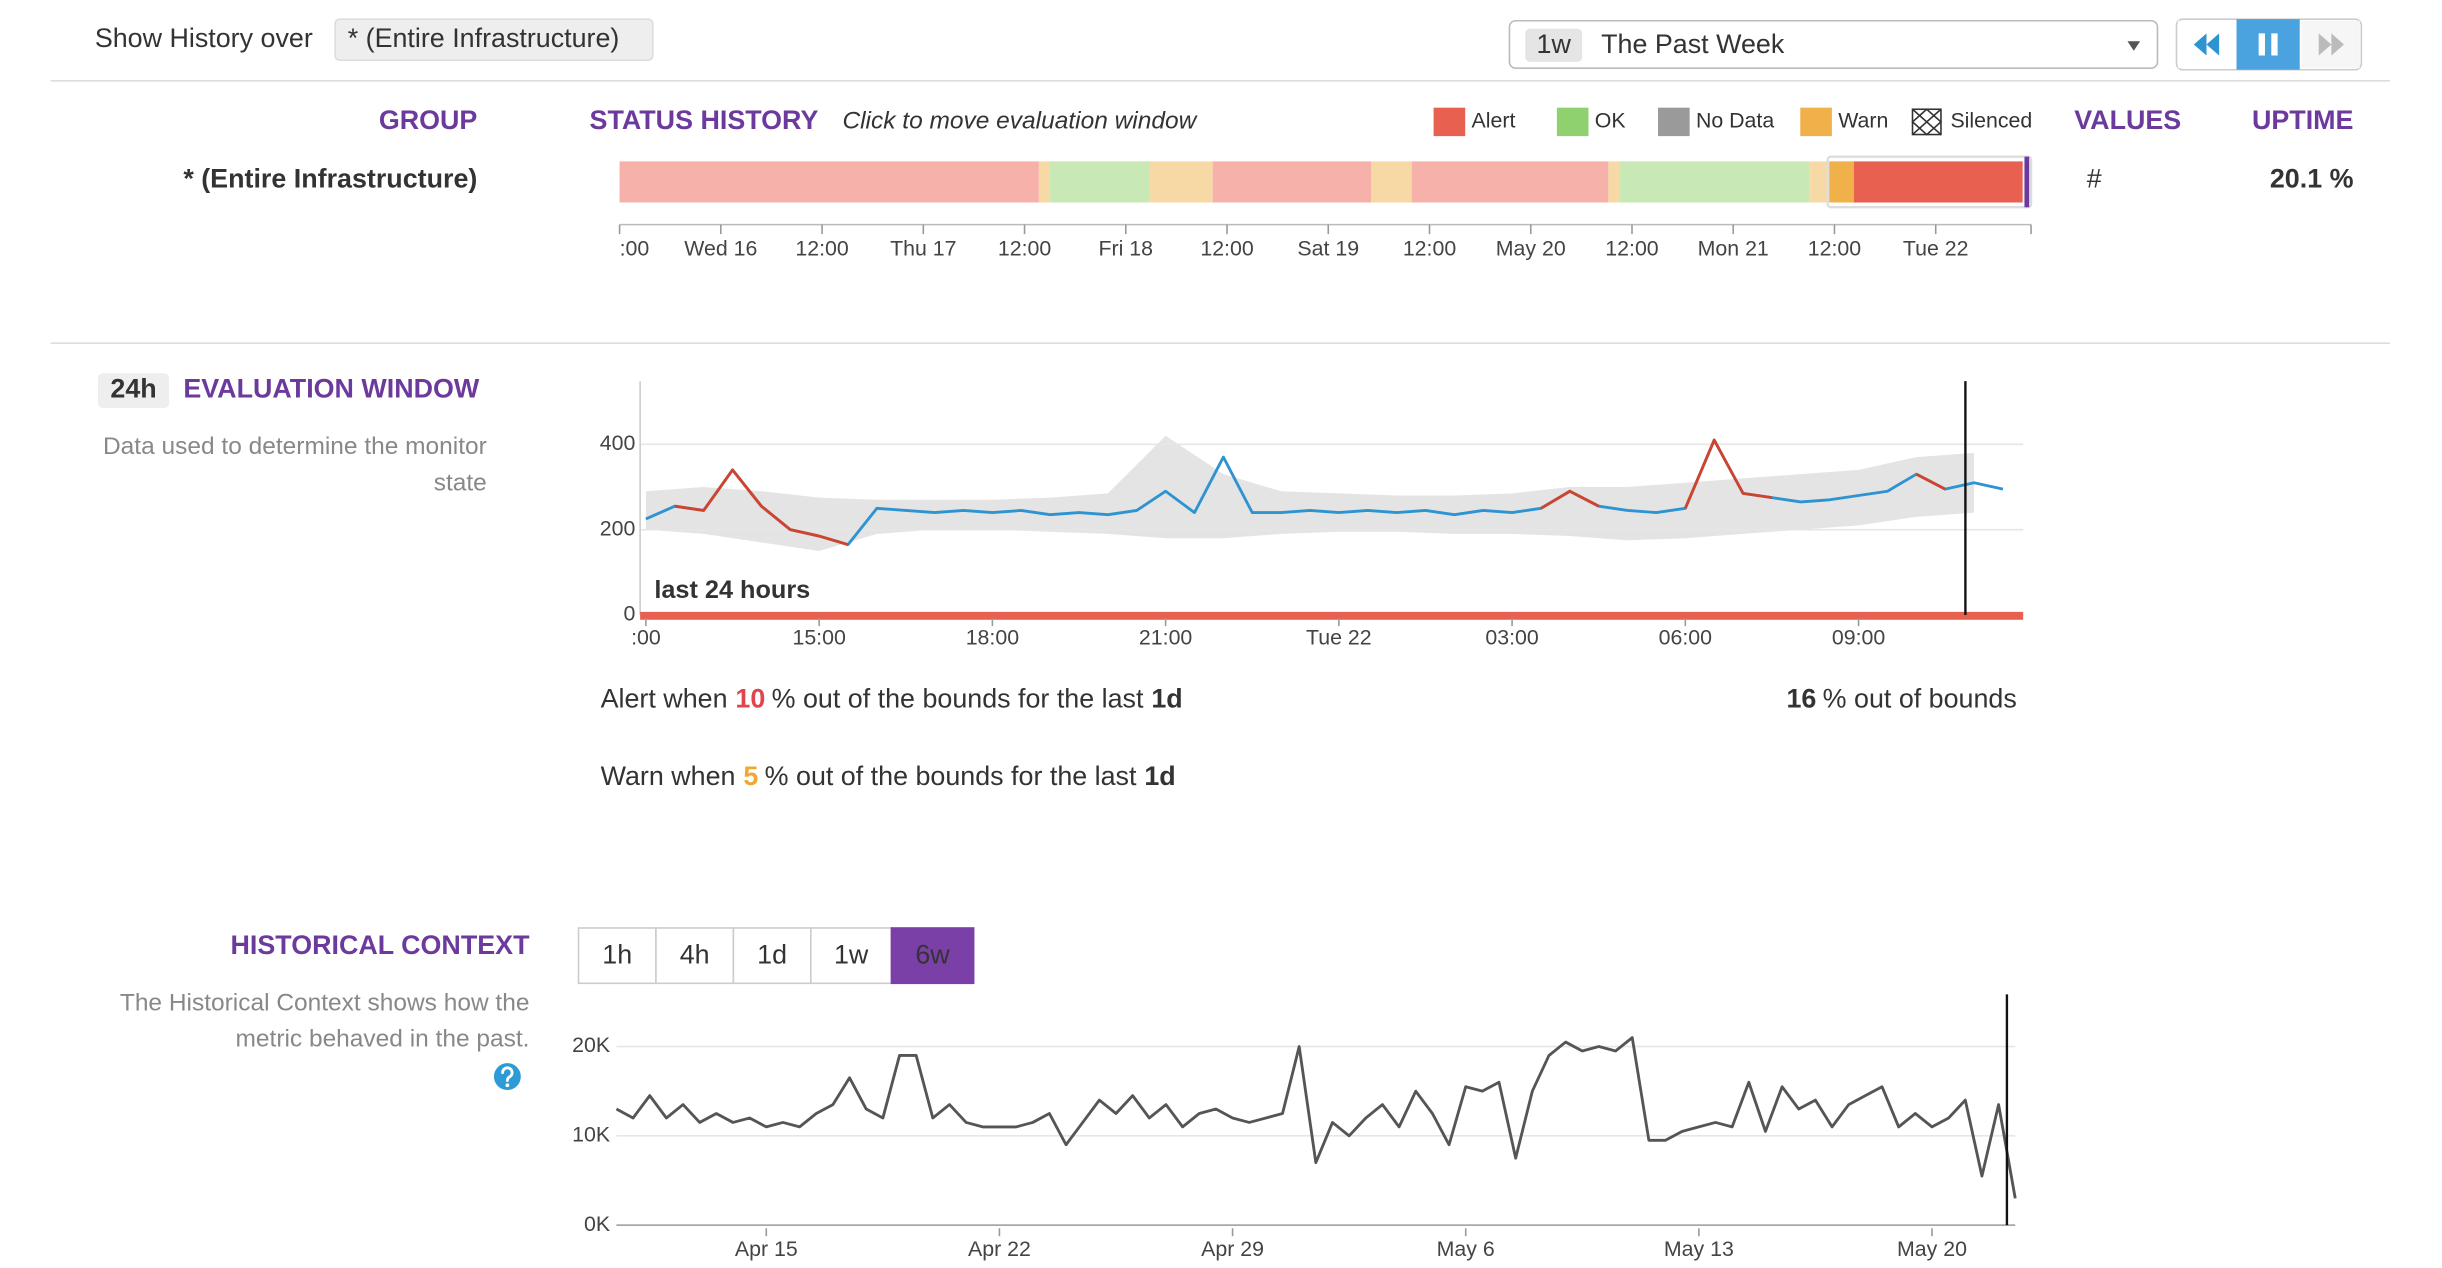 The height and width of the screenshot is (1268, 2442). I want to click on y-tick-label: 0, so click(630, 614).